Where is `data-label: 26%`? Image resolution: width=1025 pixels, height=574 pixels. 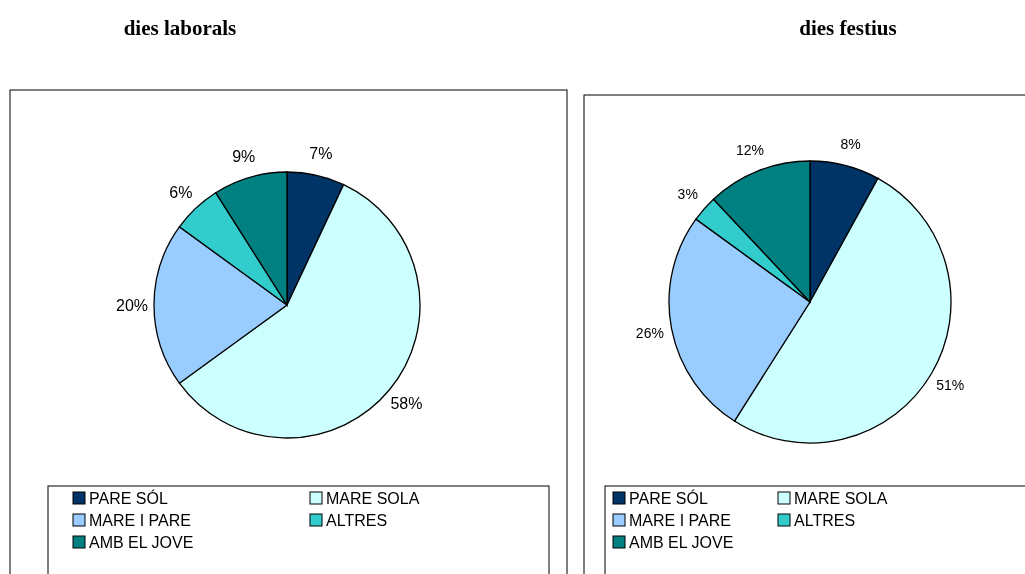
data-label: 26% is located at coordinates (649, 332).